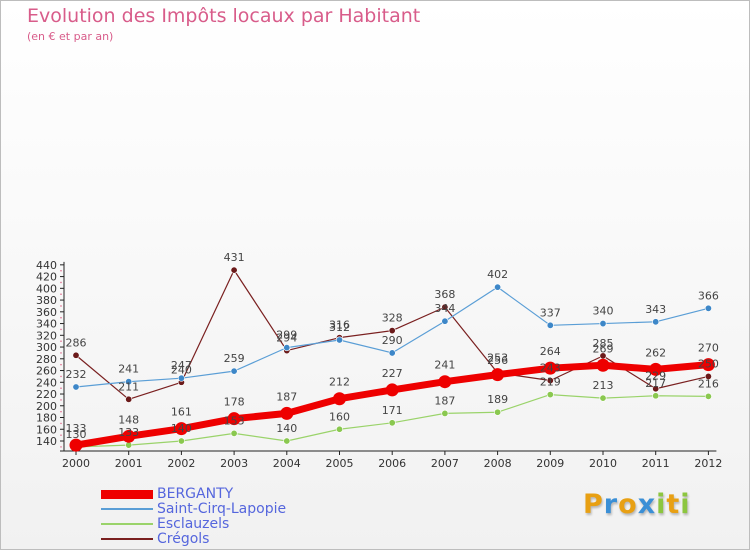 This screenshot has width=750, height=550. Describe the element at coordinates (655, 309) in the screenshot. I see `data-label-saint-cirq-lapopie: 343` at that location.